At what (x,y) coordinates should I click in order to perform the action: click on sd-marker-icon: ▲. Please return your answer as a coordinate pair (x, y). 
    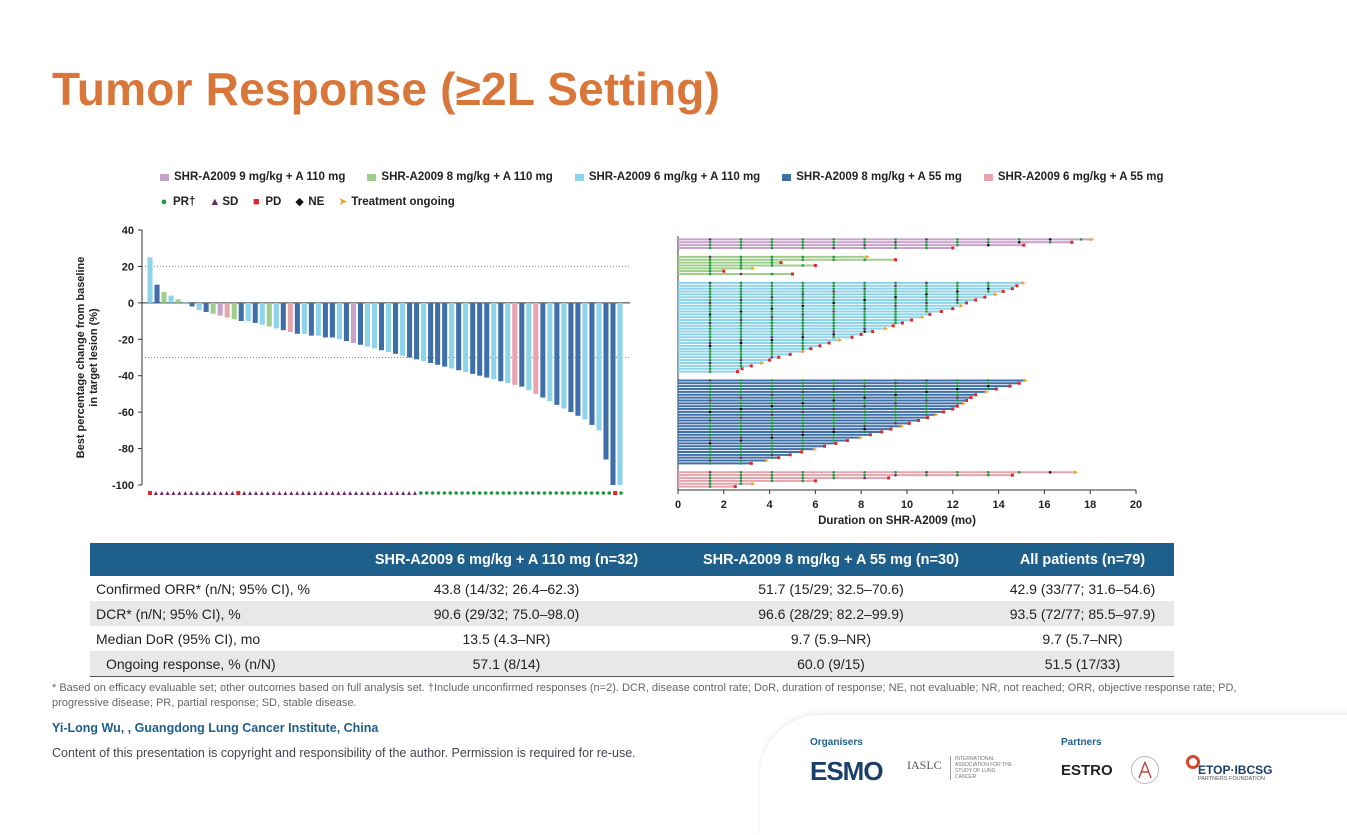
    Looking at the image, I should click on (215, 201).